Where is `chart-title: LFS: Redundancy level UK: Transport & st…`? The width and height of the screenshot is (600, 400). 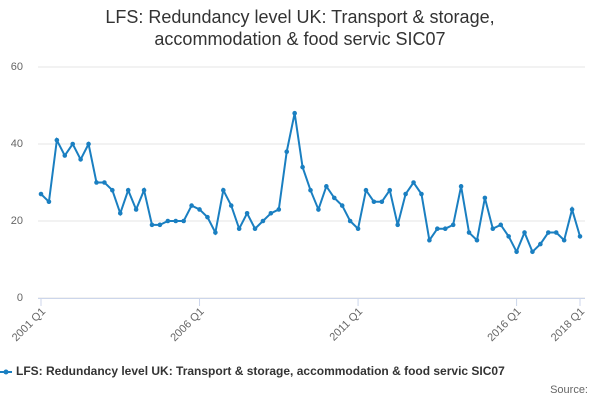
chart-title: LFS: Redundancy level UK: Transport & st… is located at coordinates (300, 28).